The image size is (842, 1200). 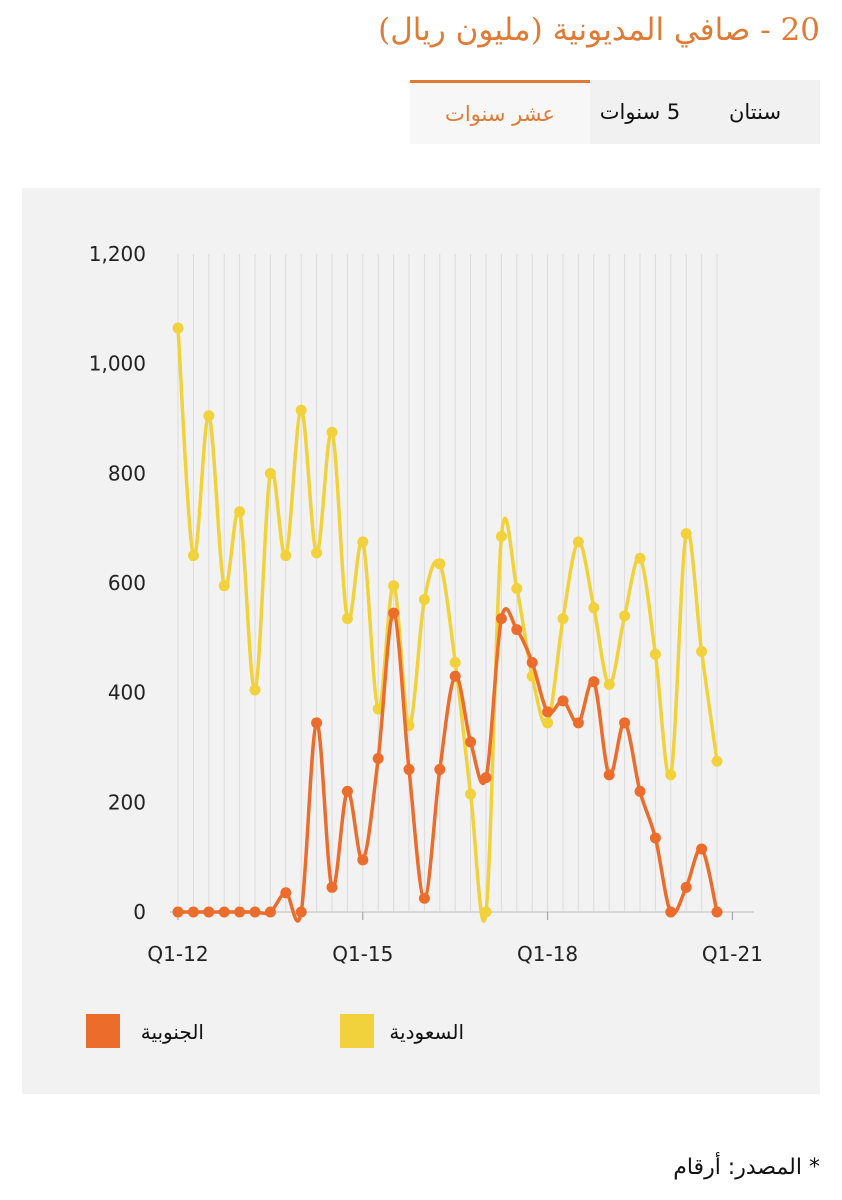 I want to click on x-tick-label: Q1-12, so click(x=177, y=954).